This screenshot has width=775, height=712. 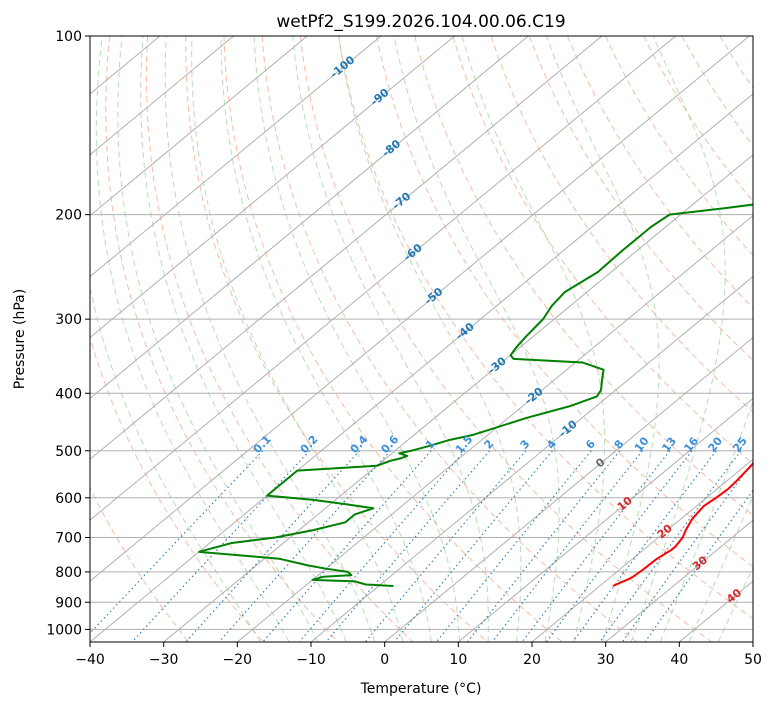 What do you see at coordinates (311, 660) in the screenshot?
I see `x-tick-label: −10` at bounding box center [311, 660].